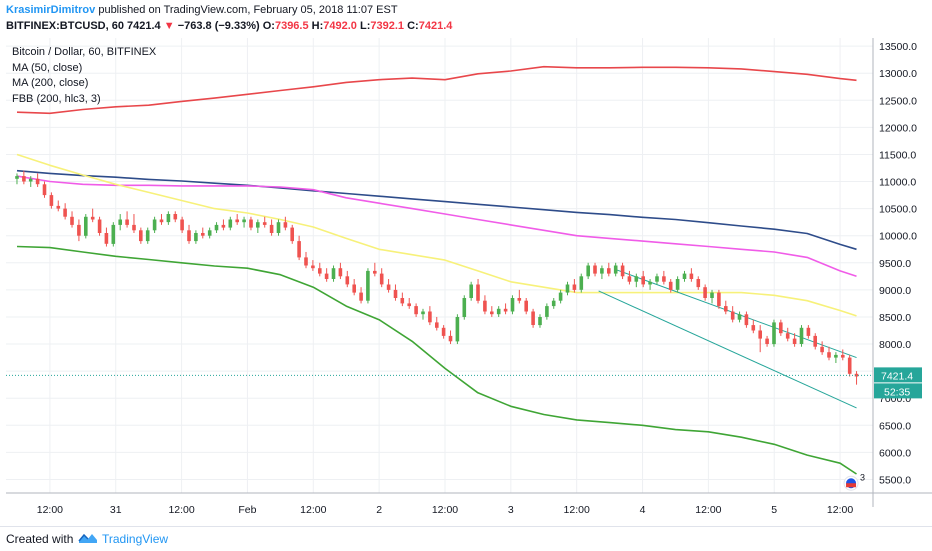 This screenshot has width=932, height=551. I want to click on open-label: O:, so click(268, 26).